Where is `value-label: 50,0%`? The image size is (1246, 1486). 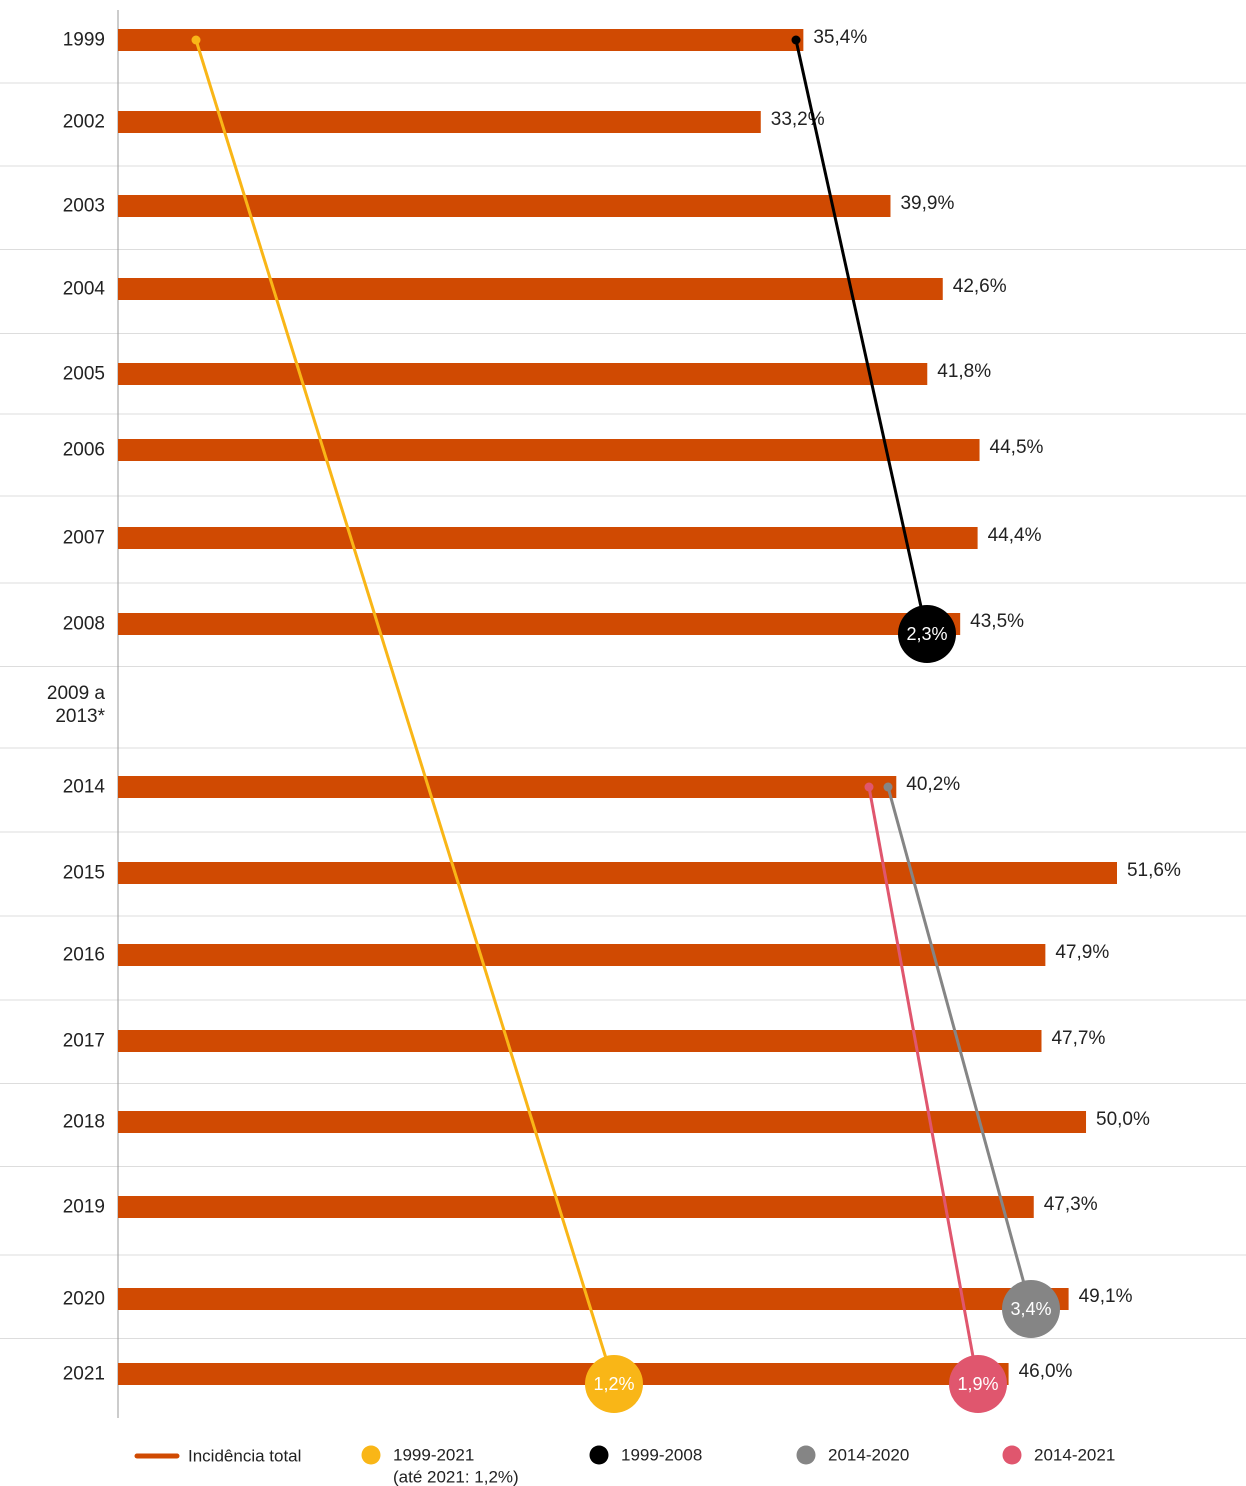
value-label: 50,0% is located at coordinates (1123, 1119).